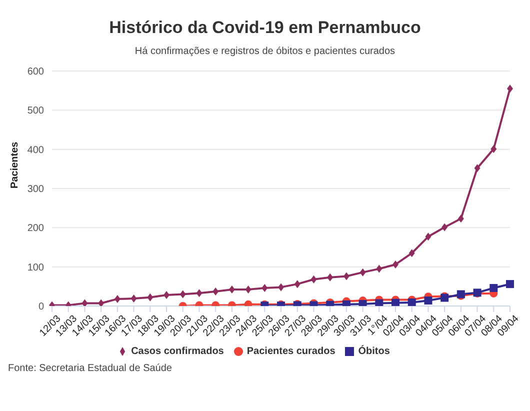 This screenshot has width=530, height=411. Describe the element at coordinates (41, 307) in the screenshot. I see `y-tick-label: 0` at that location.